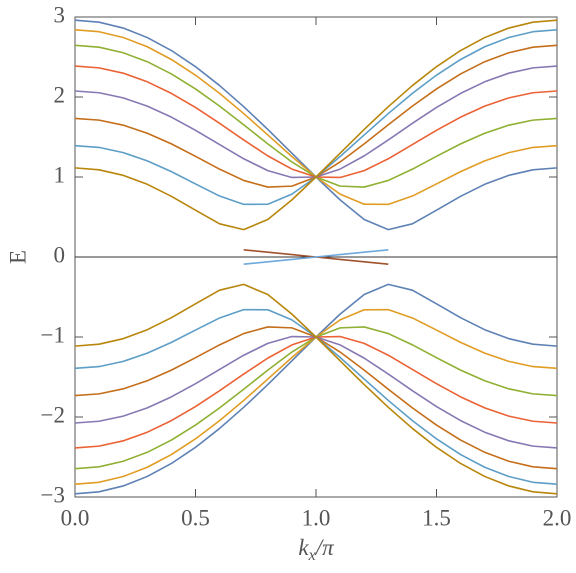  Describe the element at coordinates (53, 334) in the screenshot. I see `y-tick-label: −1` at that location.